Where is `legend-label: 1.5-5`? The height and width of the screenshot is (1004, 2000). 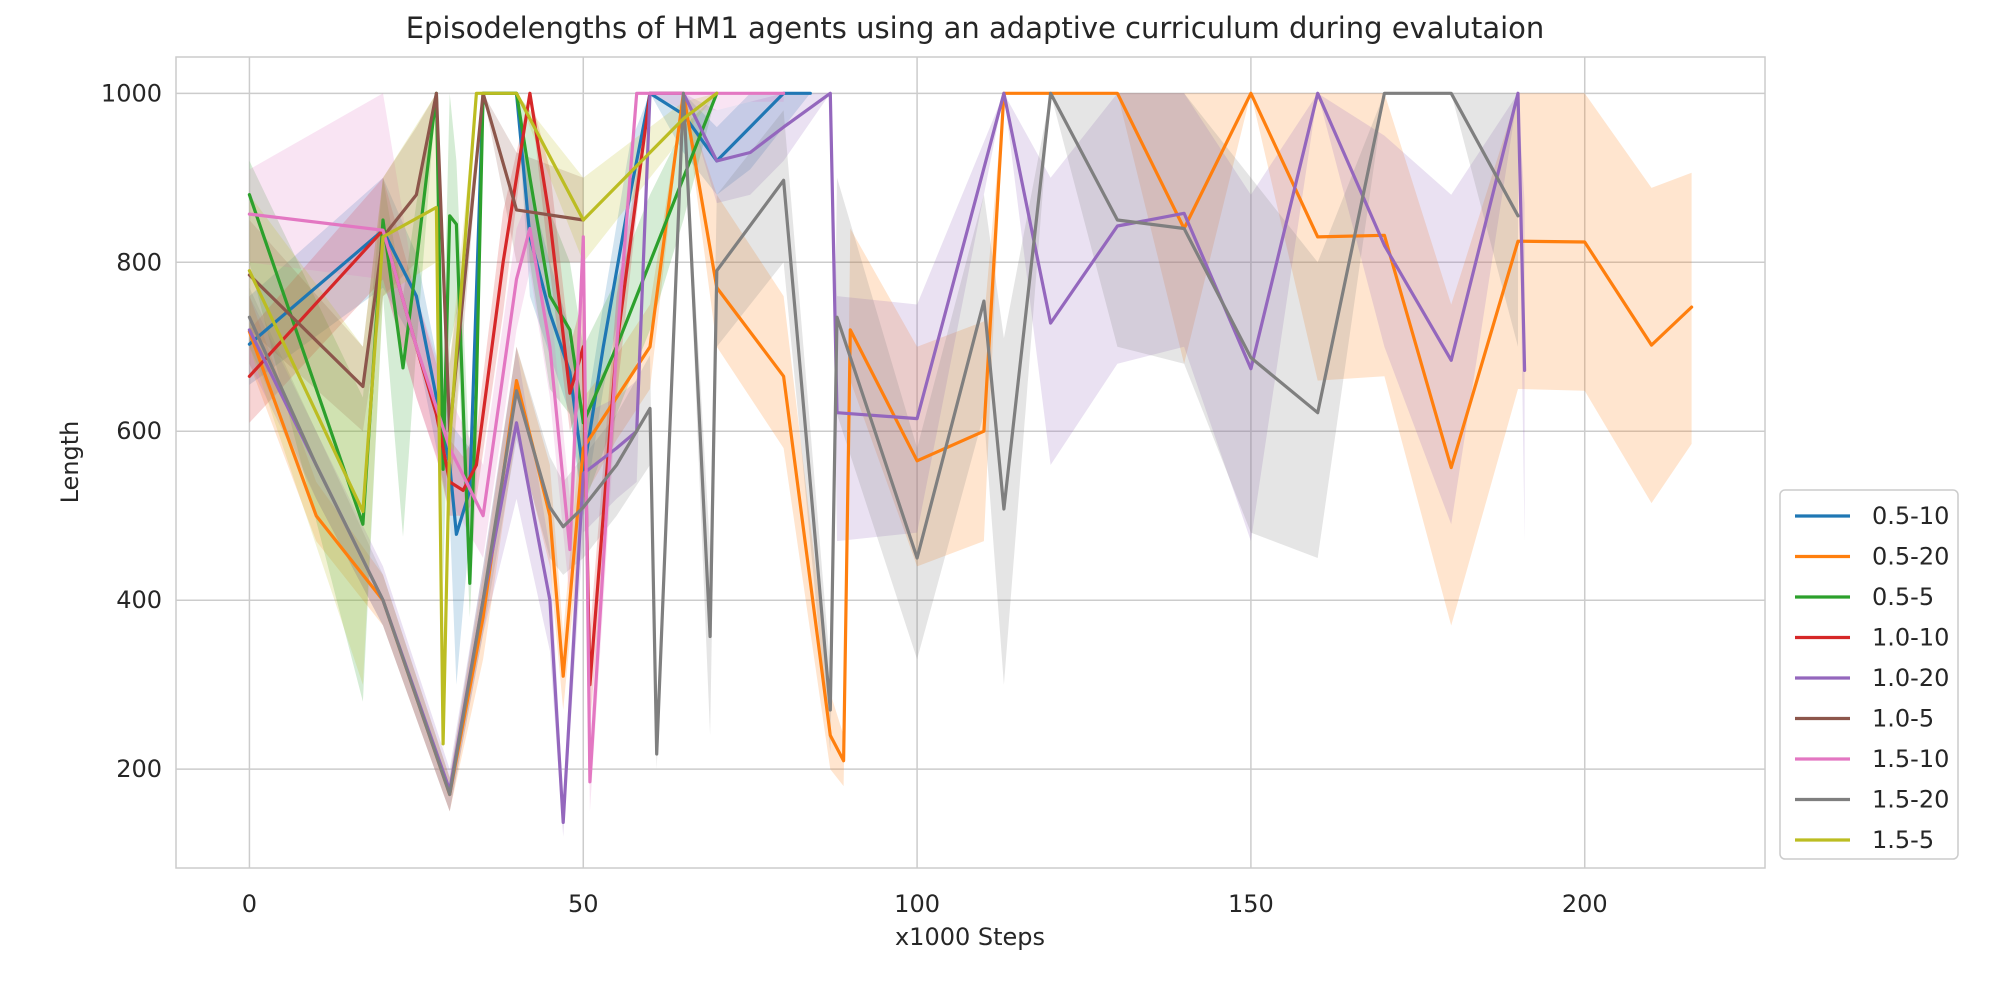
legend-label: 1.5-5 is located at coordinates (1903, 840).